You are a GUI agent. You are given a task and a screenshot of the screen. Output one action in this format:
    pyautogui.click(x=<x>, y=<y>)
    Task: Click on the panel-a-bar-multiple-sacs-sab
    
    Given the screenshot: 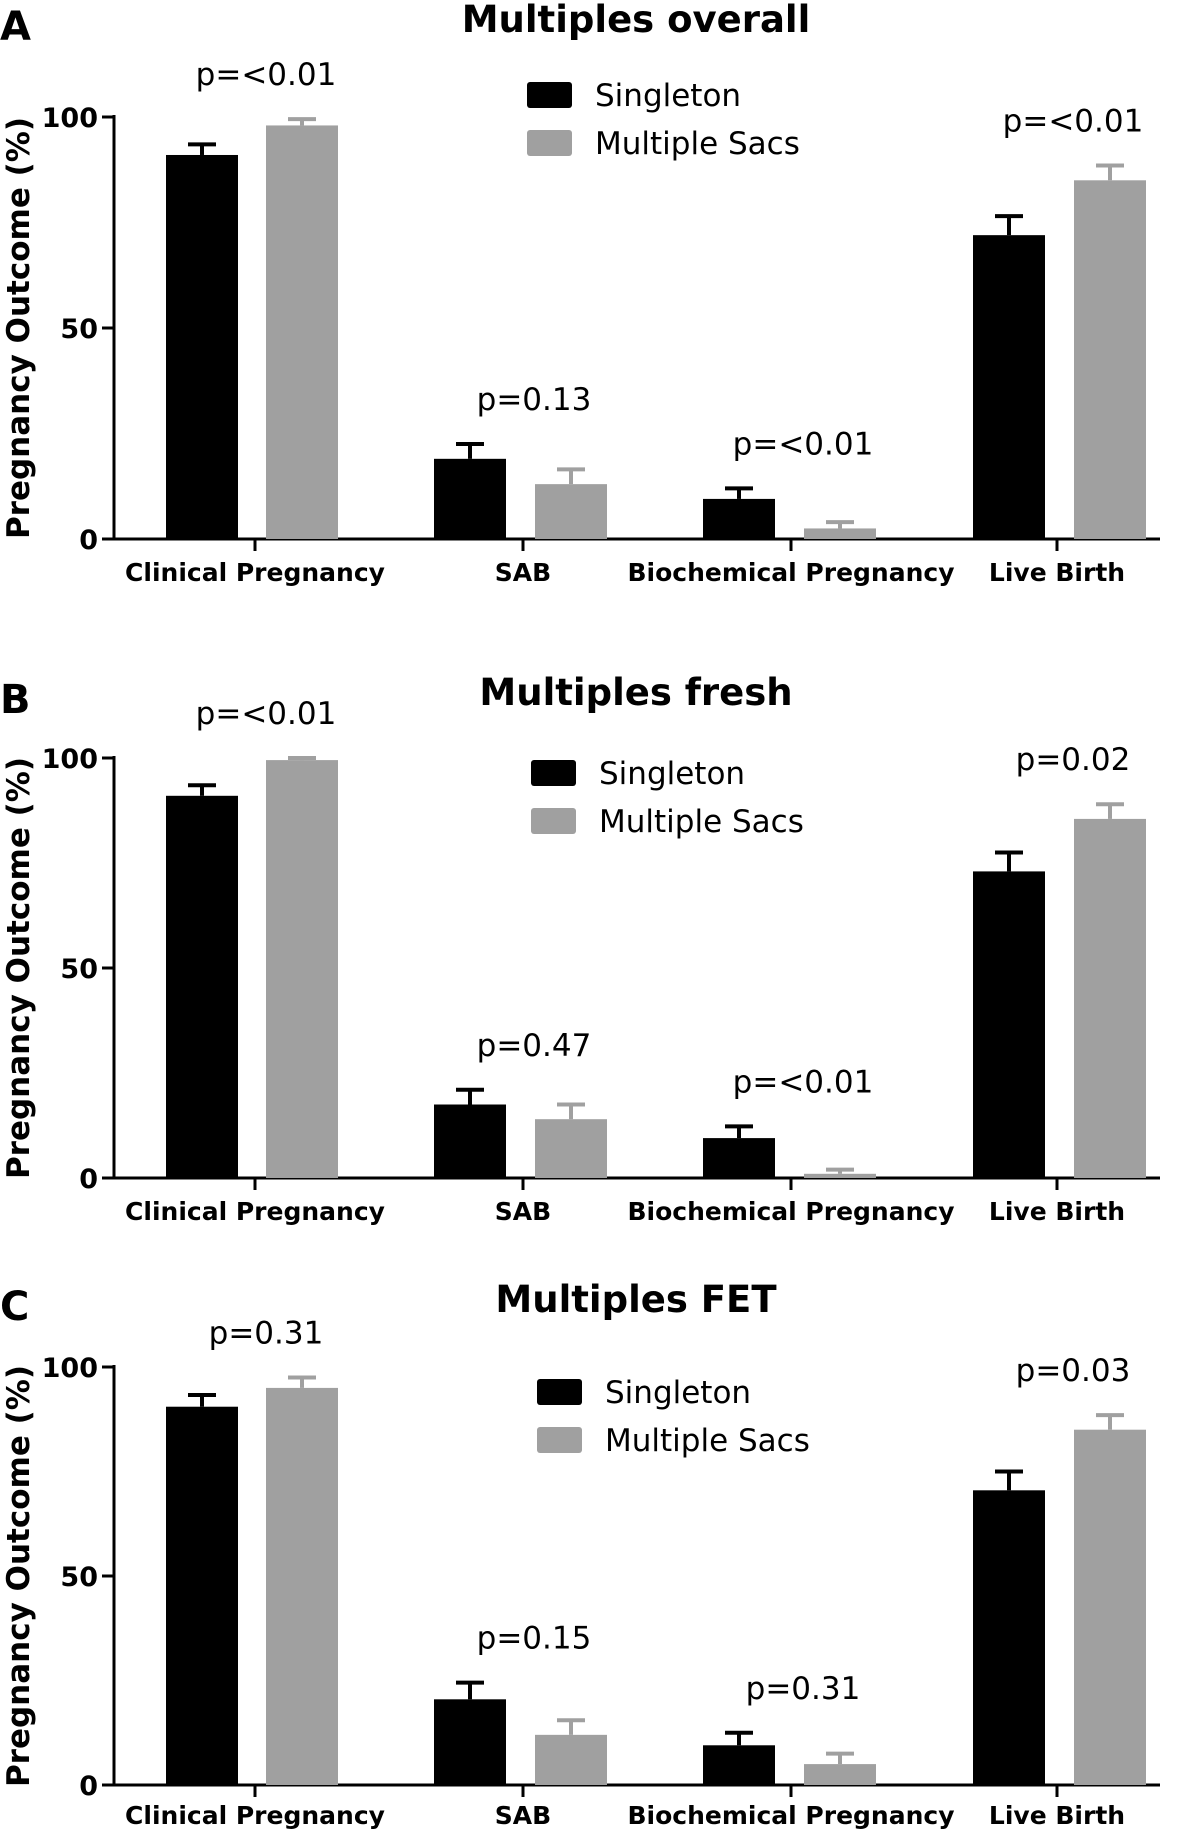 What is the action you would take?
    pyautogui.click(x=571, y=511)
    